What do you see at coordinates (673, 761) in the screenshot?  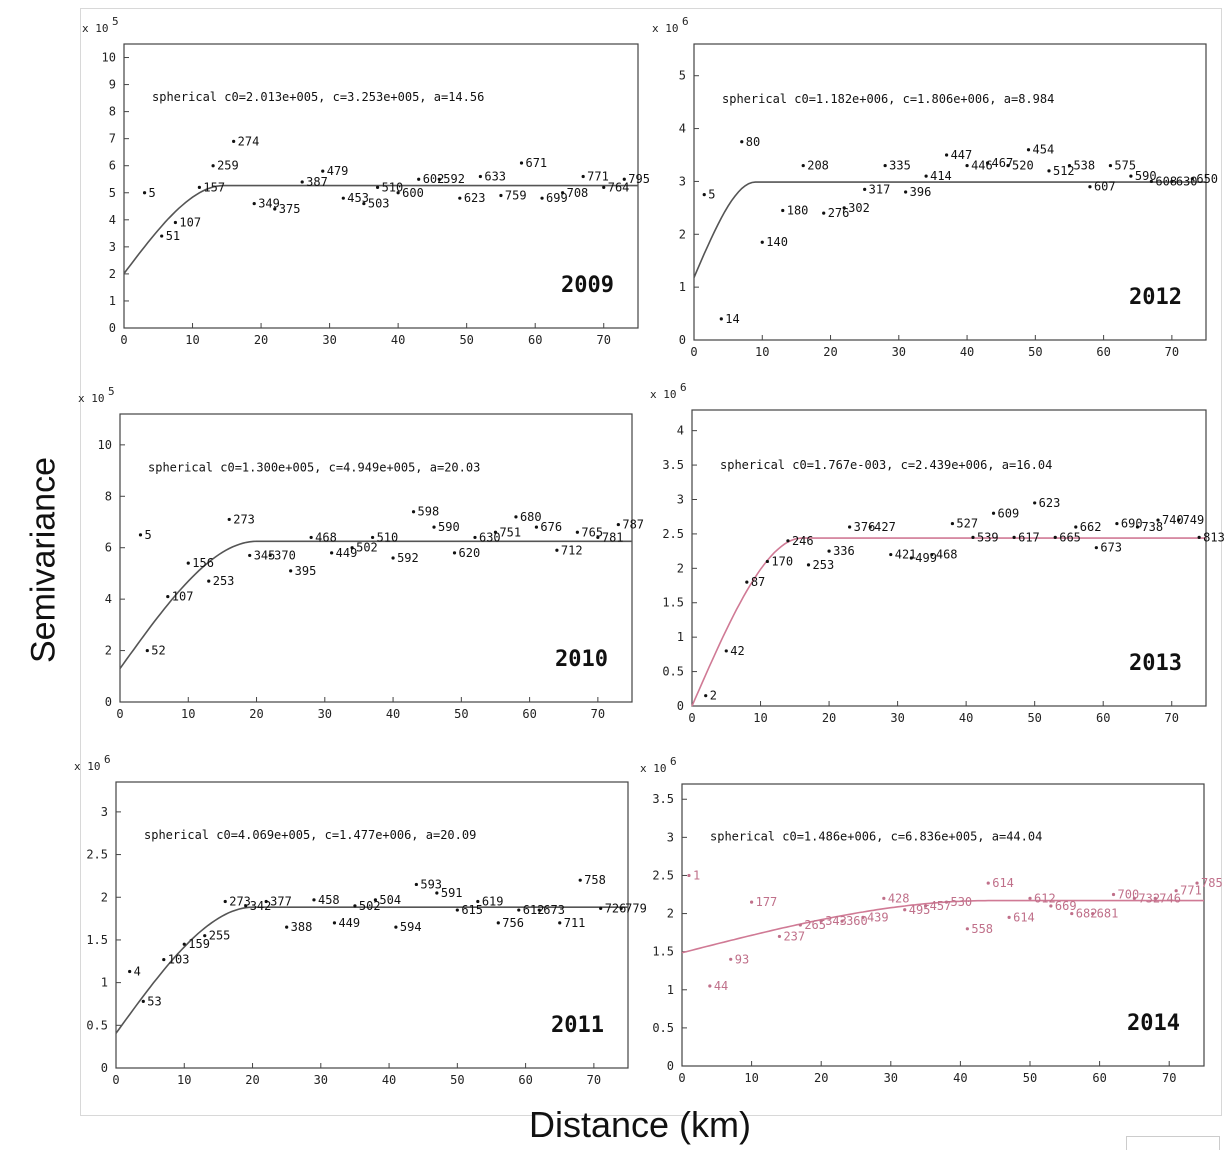 I see `axis-multiplier-exponent: 6` at bounding box center [673, 761].